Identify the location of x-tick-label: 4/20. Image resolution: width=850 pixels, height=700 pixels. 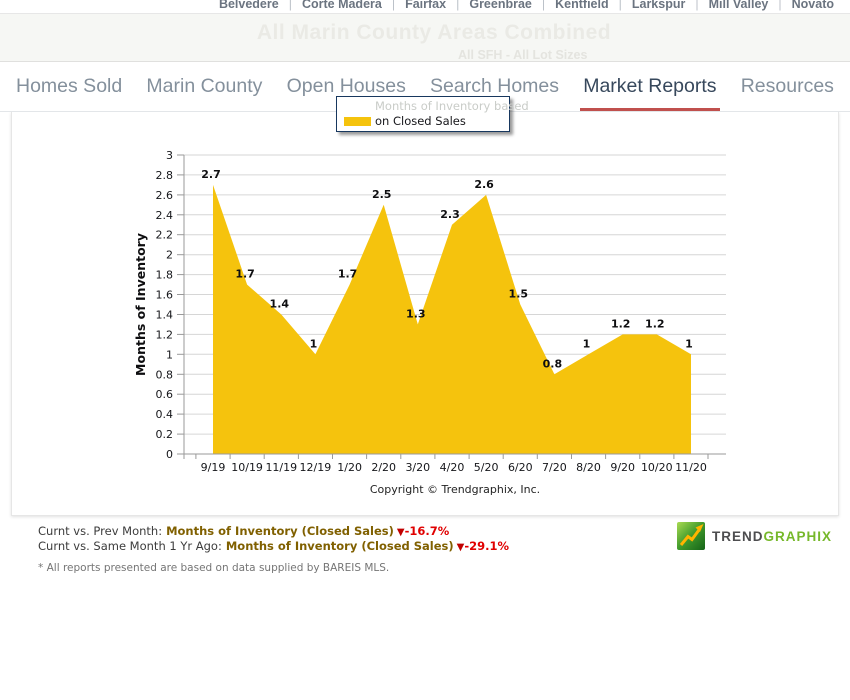
(452, 467).